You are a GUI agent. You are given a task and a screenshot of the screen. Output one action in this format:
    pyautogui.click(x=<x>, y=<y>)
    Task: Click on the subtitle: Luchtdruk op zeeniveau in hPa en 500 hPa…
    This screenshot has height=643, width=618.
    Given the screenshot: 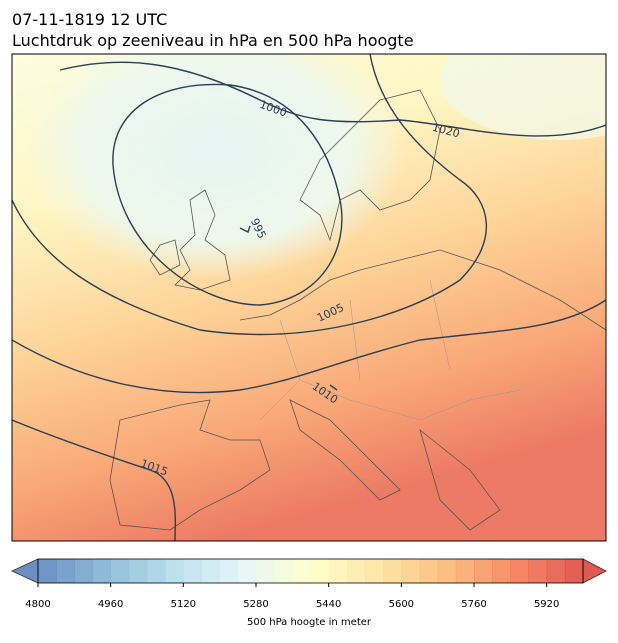 What is the action you would take?
    pyautogui.click(x=213, y=40)
    